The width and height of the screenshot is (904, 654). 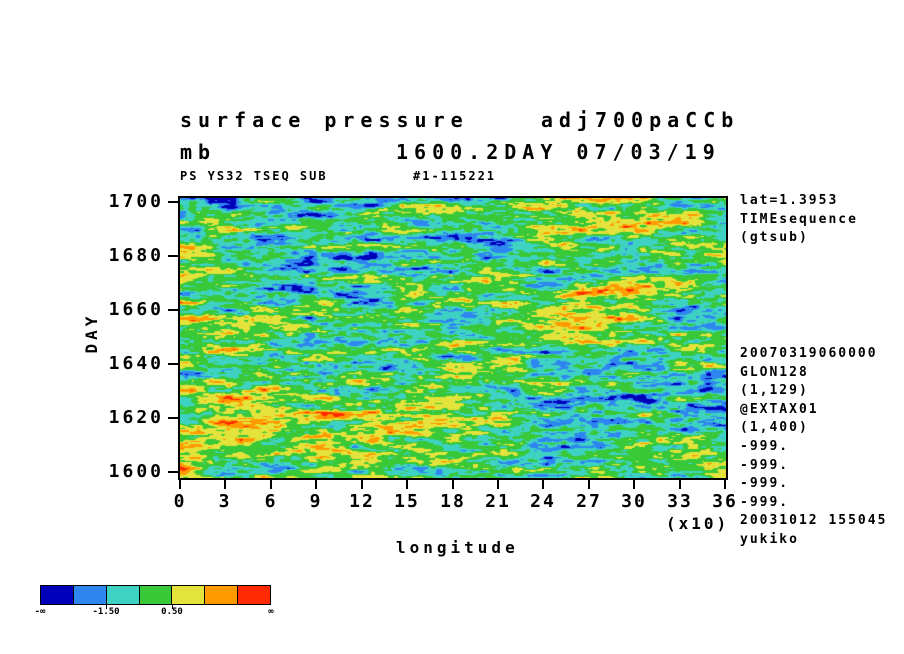 I want to click on y-tick-label: 1700, so click(x=136, y=201).